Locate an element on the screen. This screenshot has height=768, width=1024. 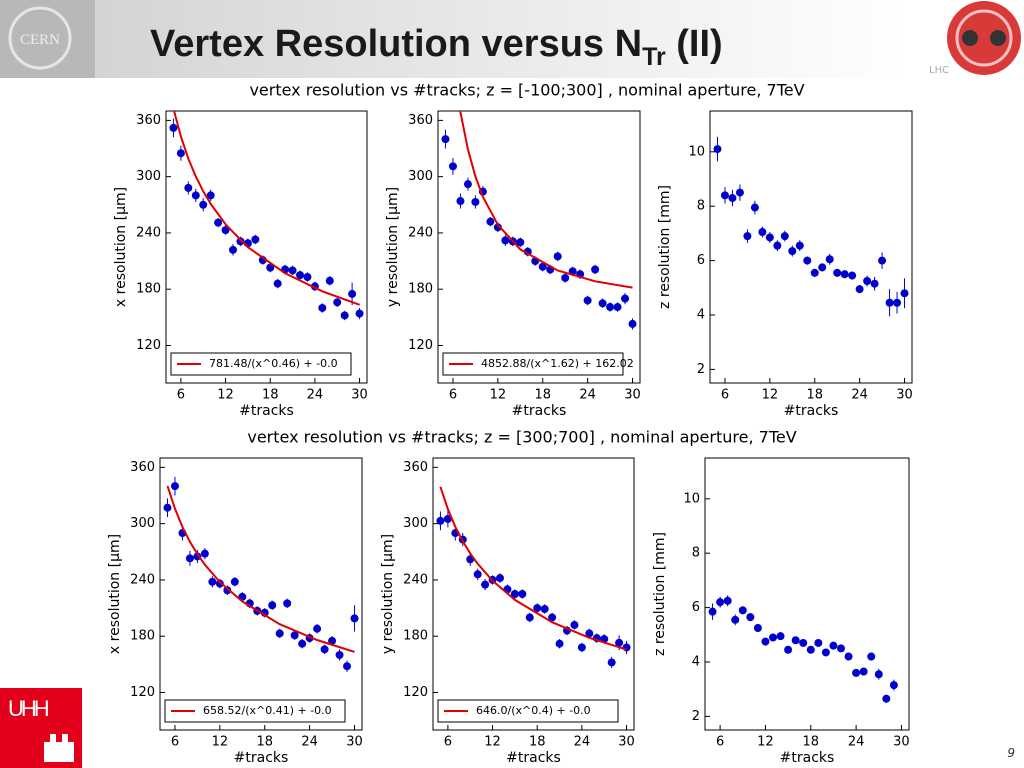
y-axis-label: y resolution [μm] is located at coordinates (393, 247).